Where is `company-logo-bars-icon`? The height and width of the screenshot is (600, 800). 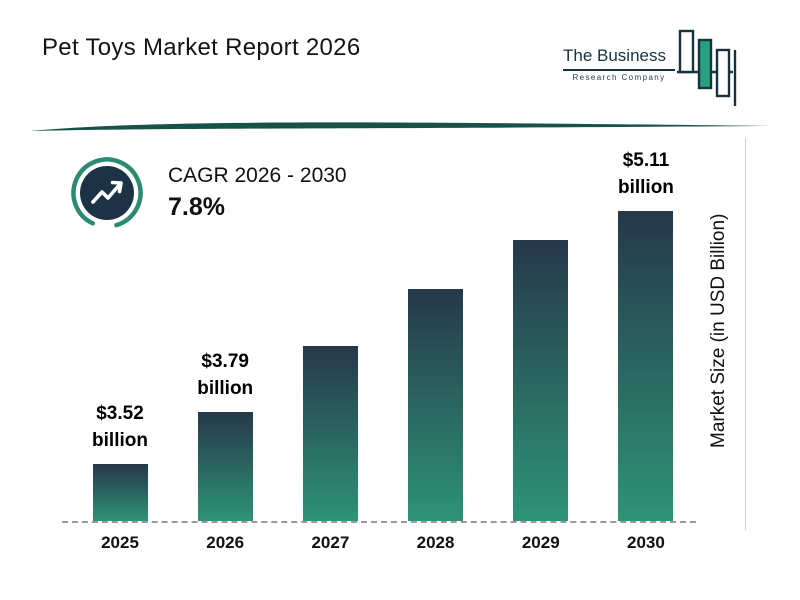
company-logo-bars-icon is located at coordinates (707, 67).